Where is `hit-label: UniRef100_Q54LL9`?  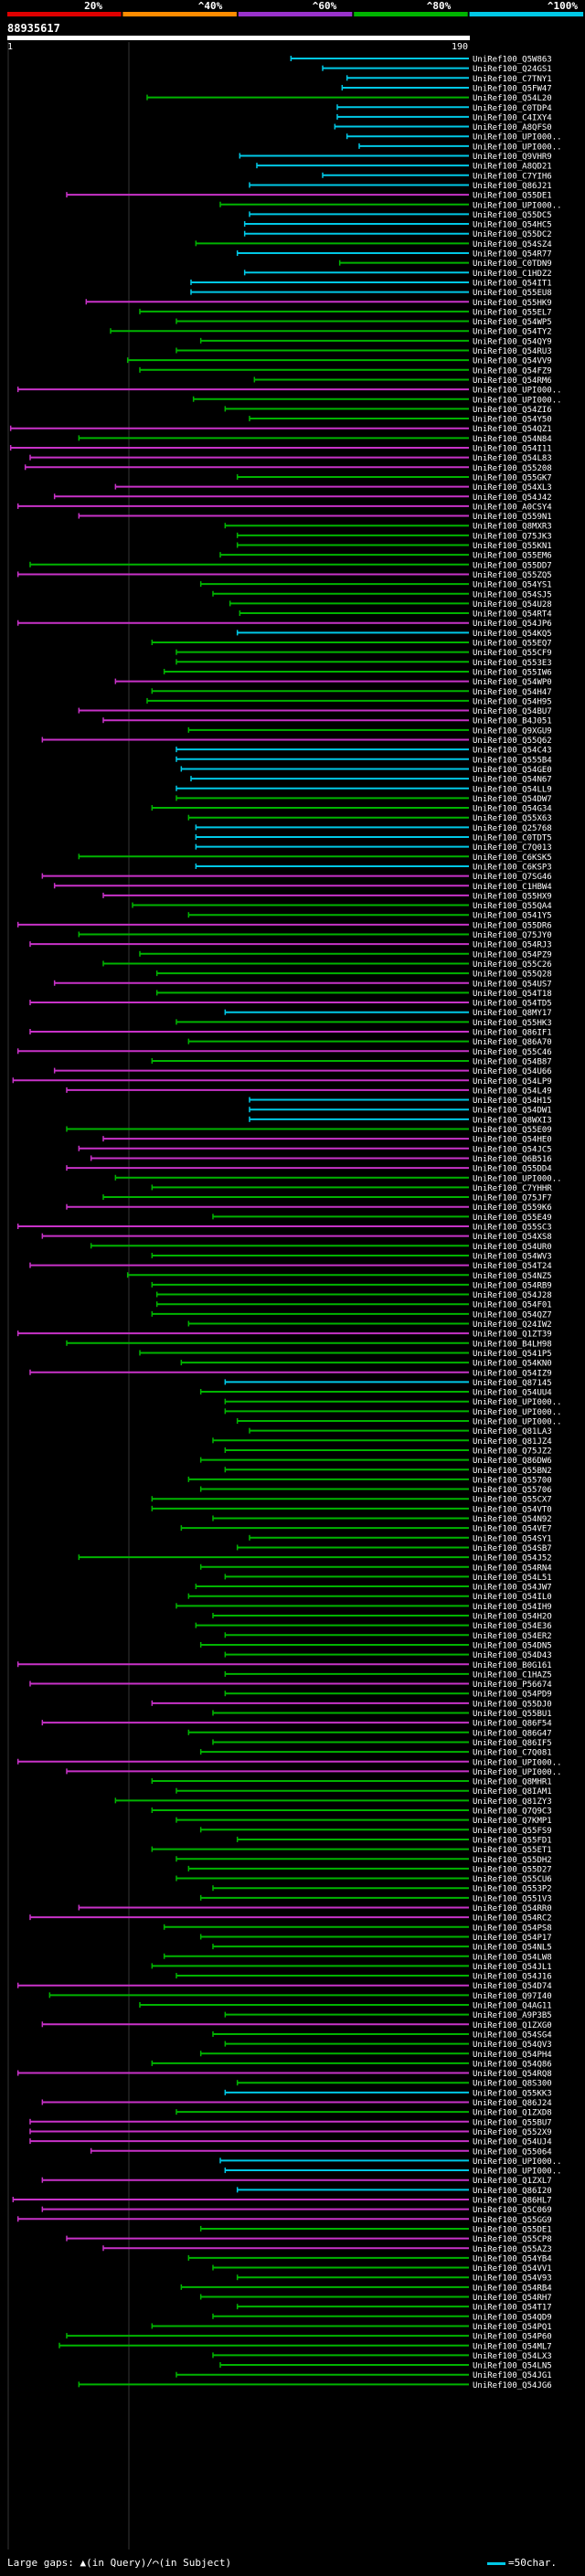 hit-label: UniRef100_Q54LL9 is located at coordinates (512, 789).